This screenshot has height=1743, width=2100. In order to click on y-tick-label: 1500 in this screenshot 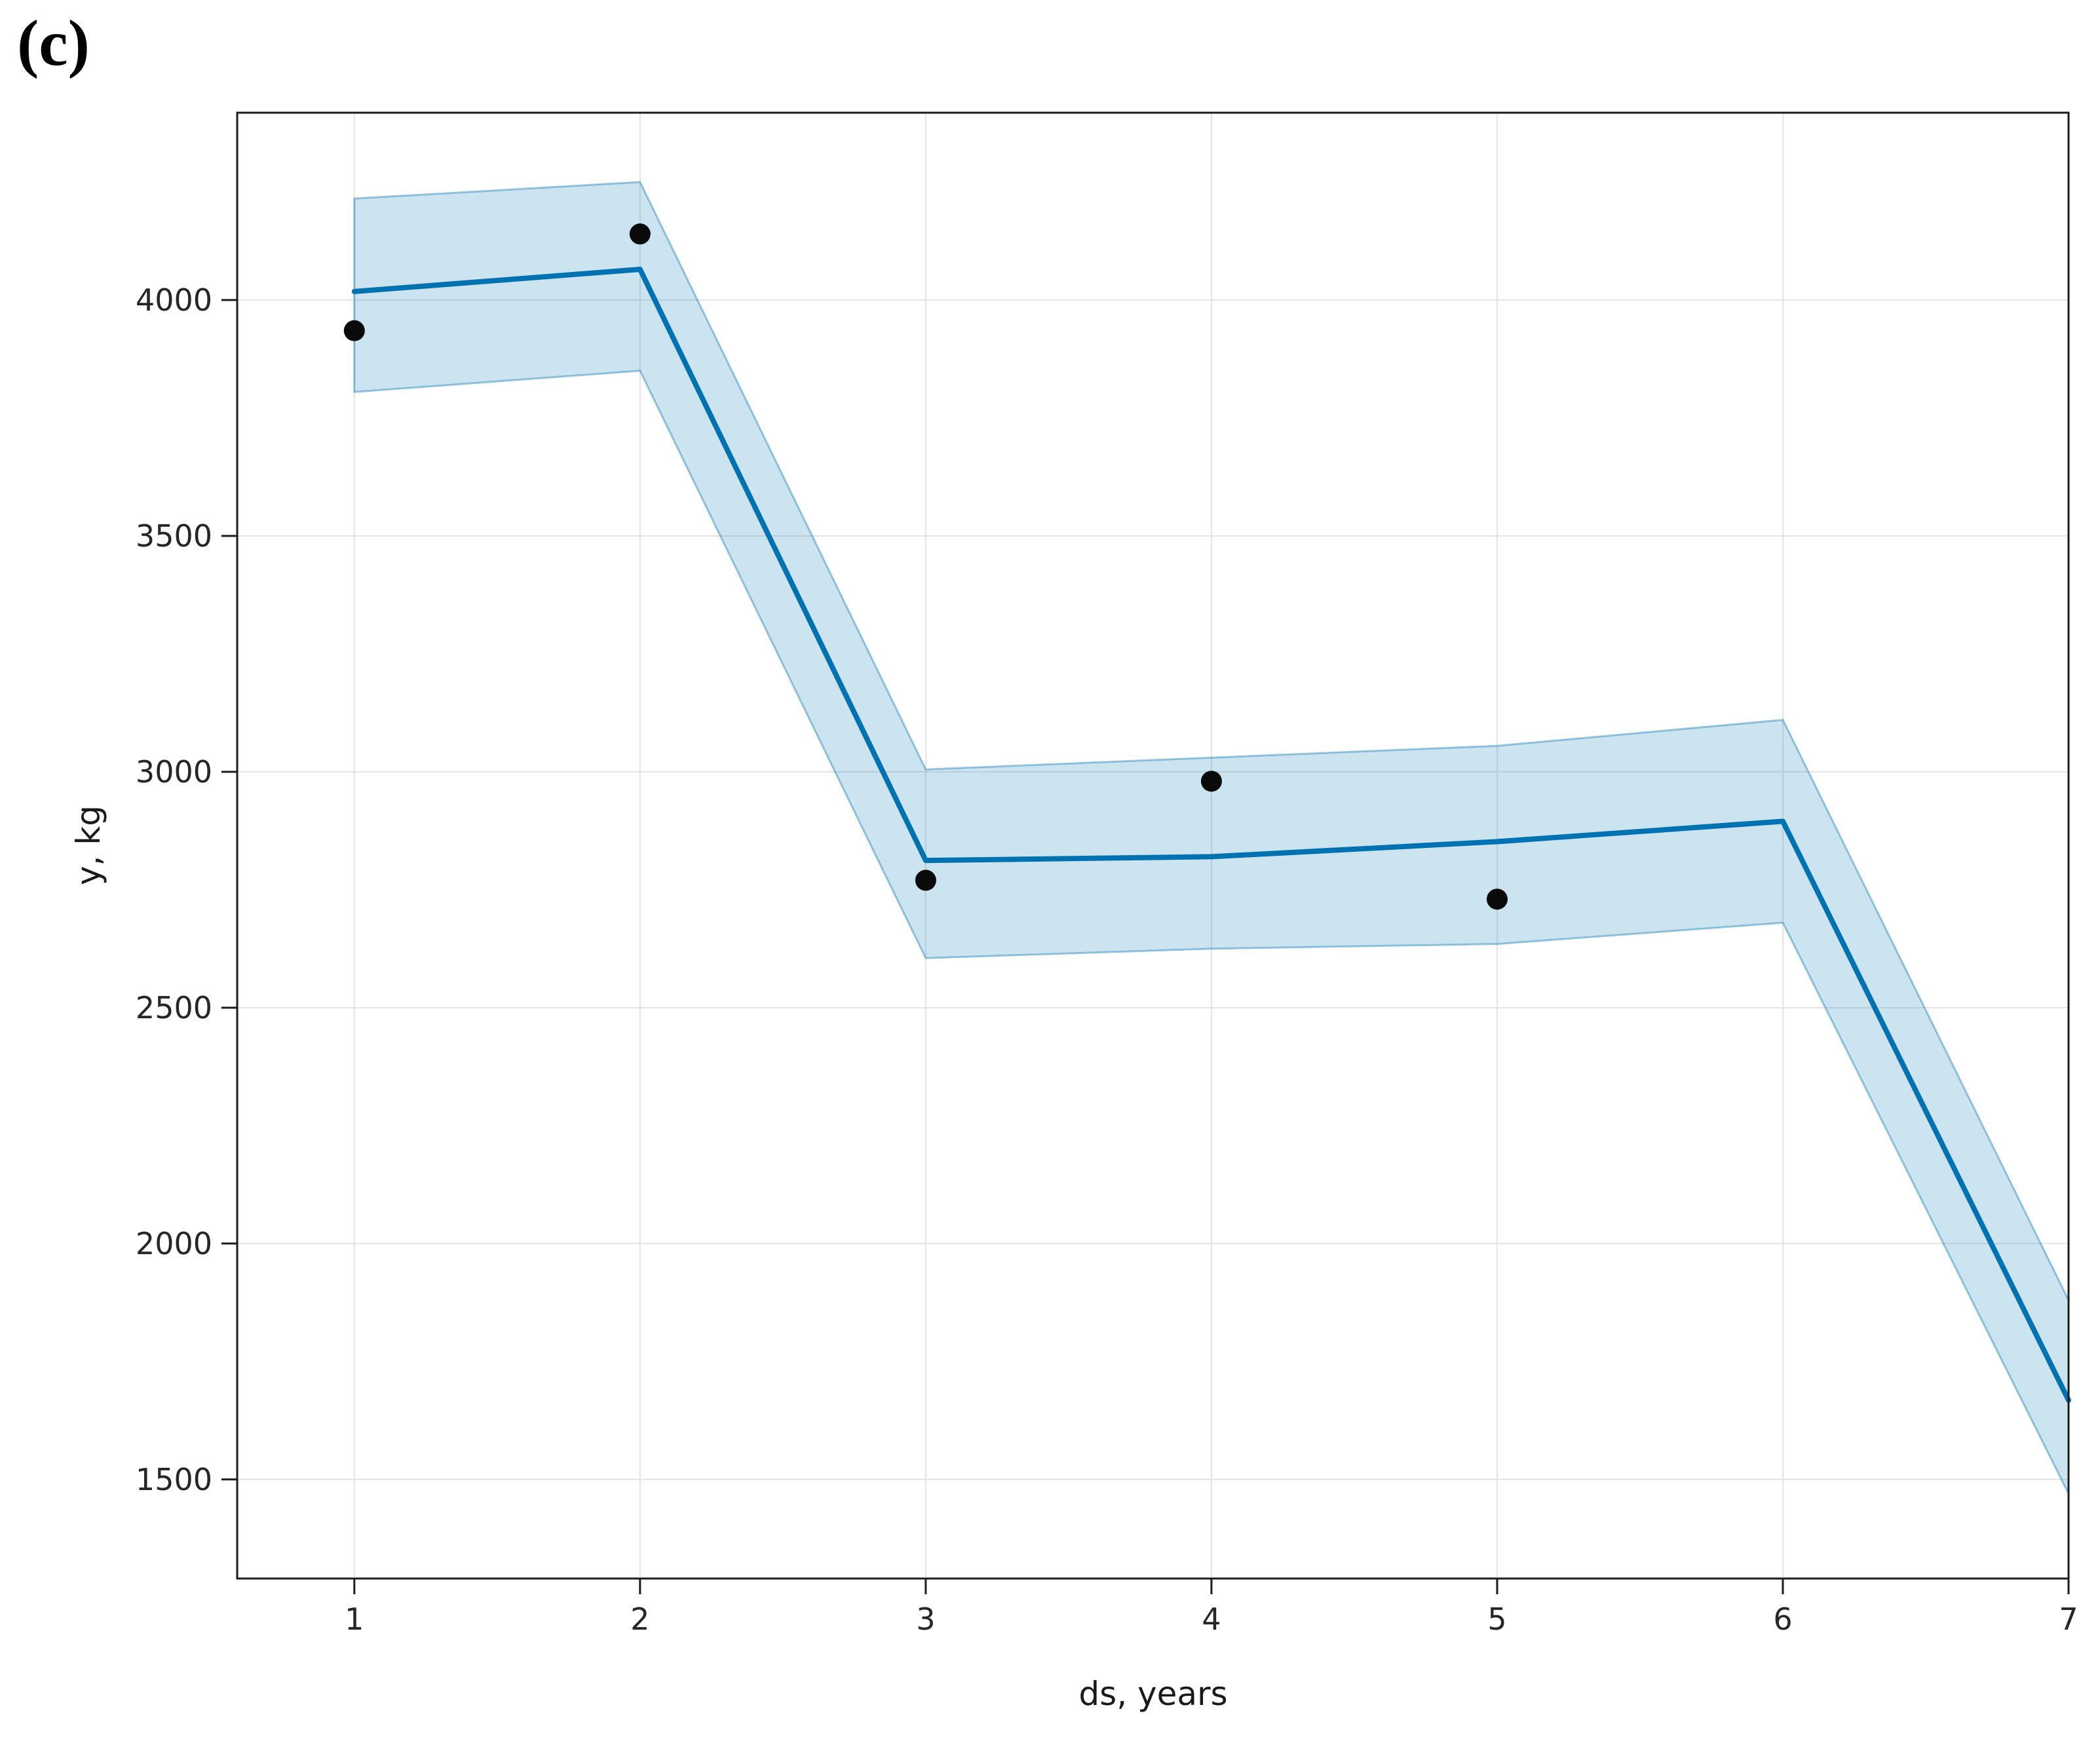, I will do `click(174, 1479)`.